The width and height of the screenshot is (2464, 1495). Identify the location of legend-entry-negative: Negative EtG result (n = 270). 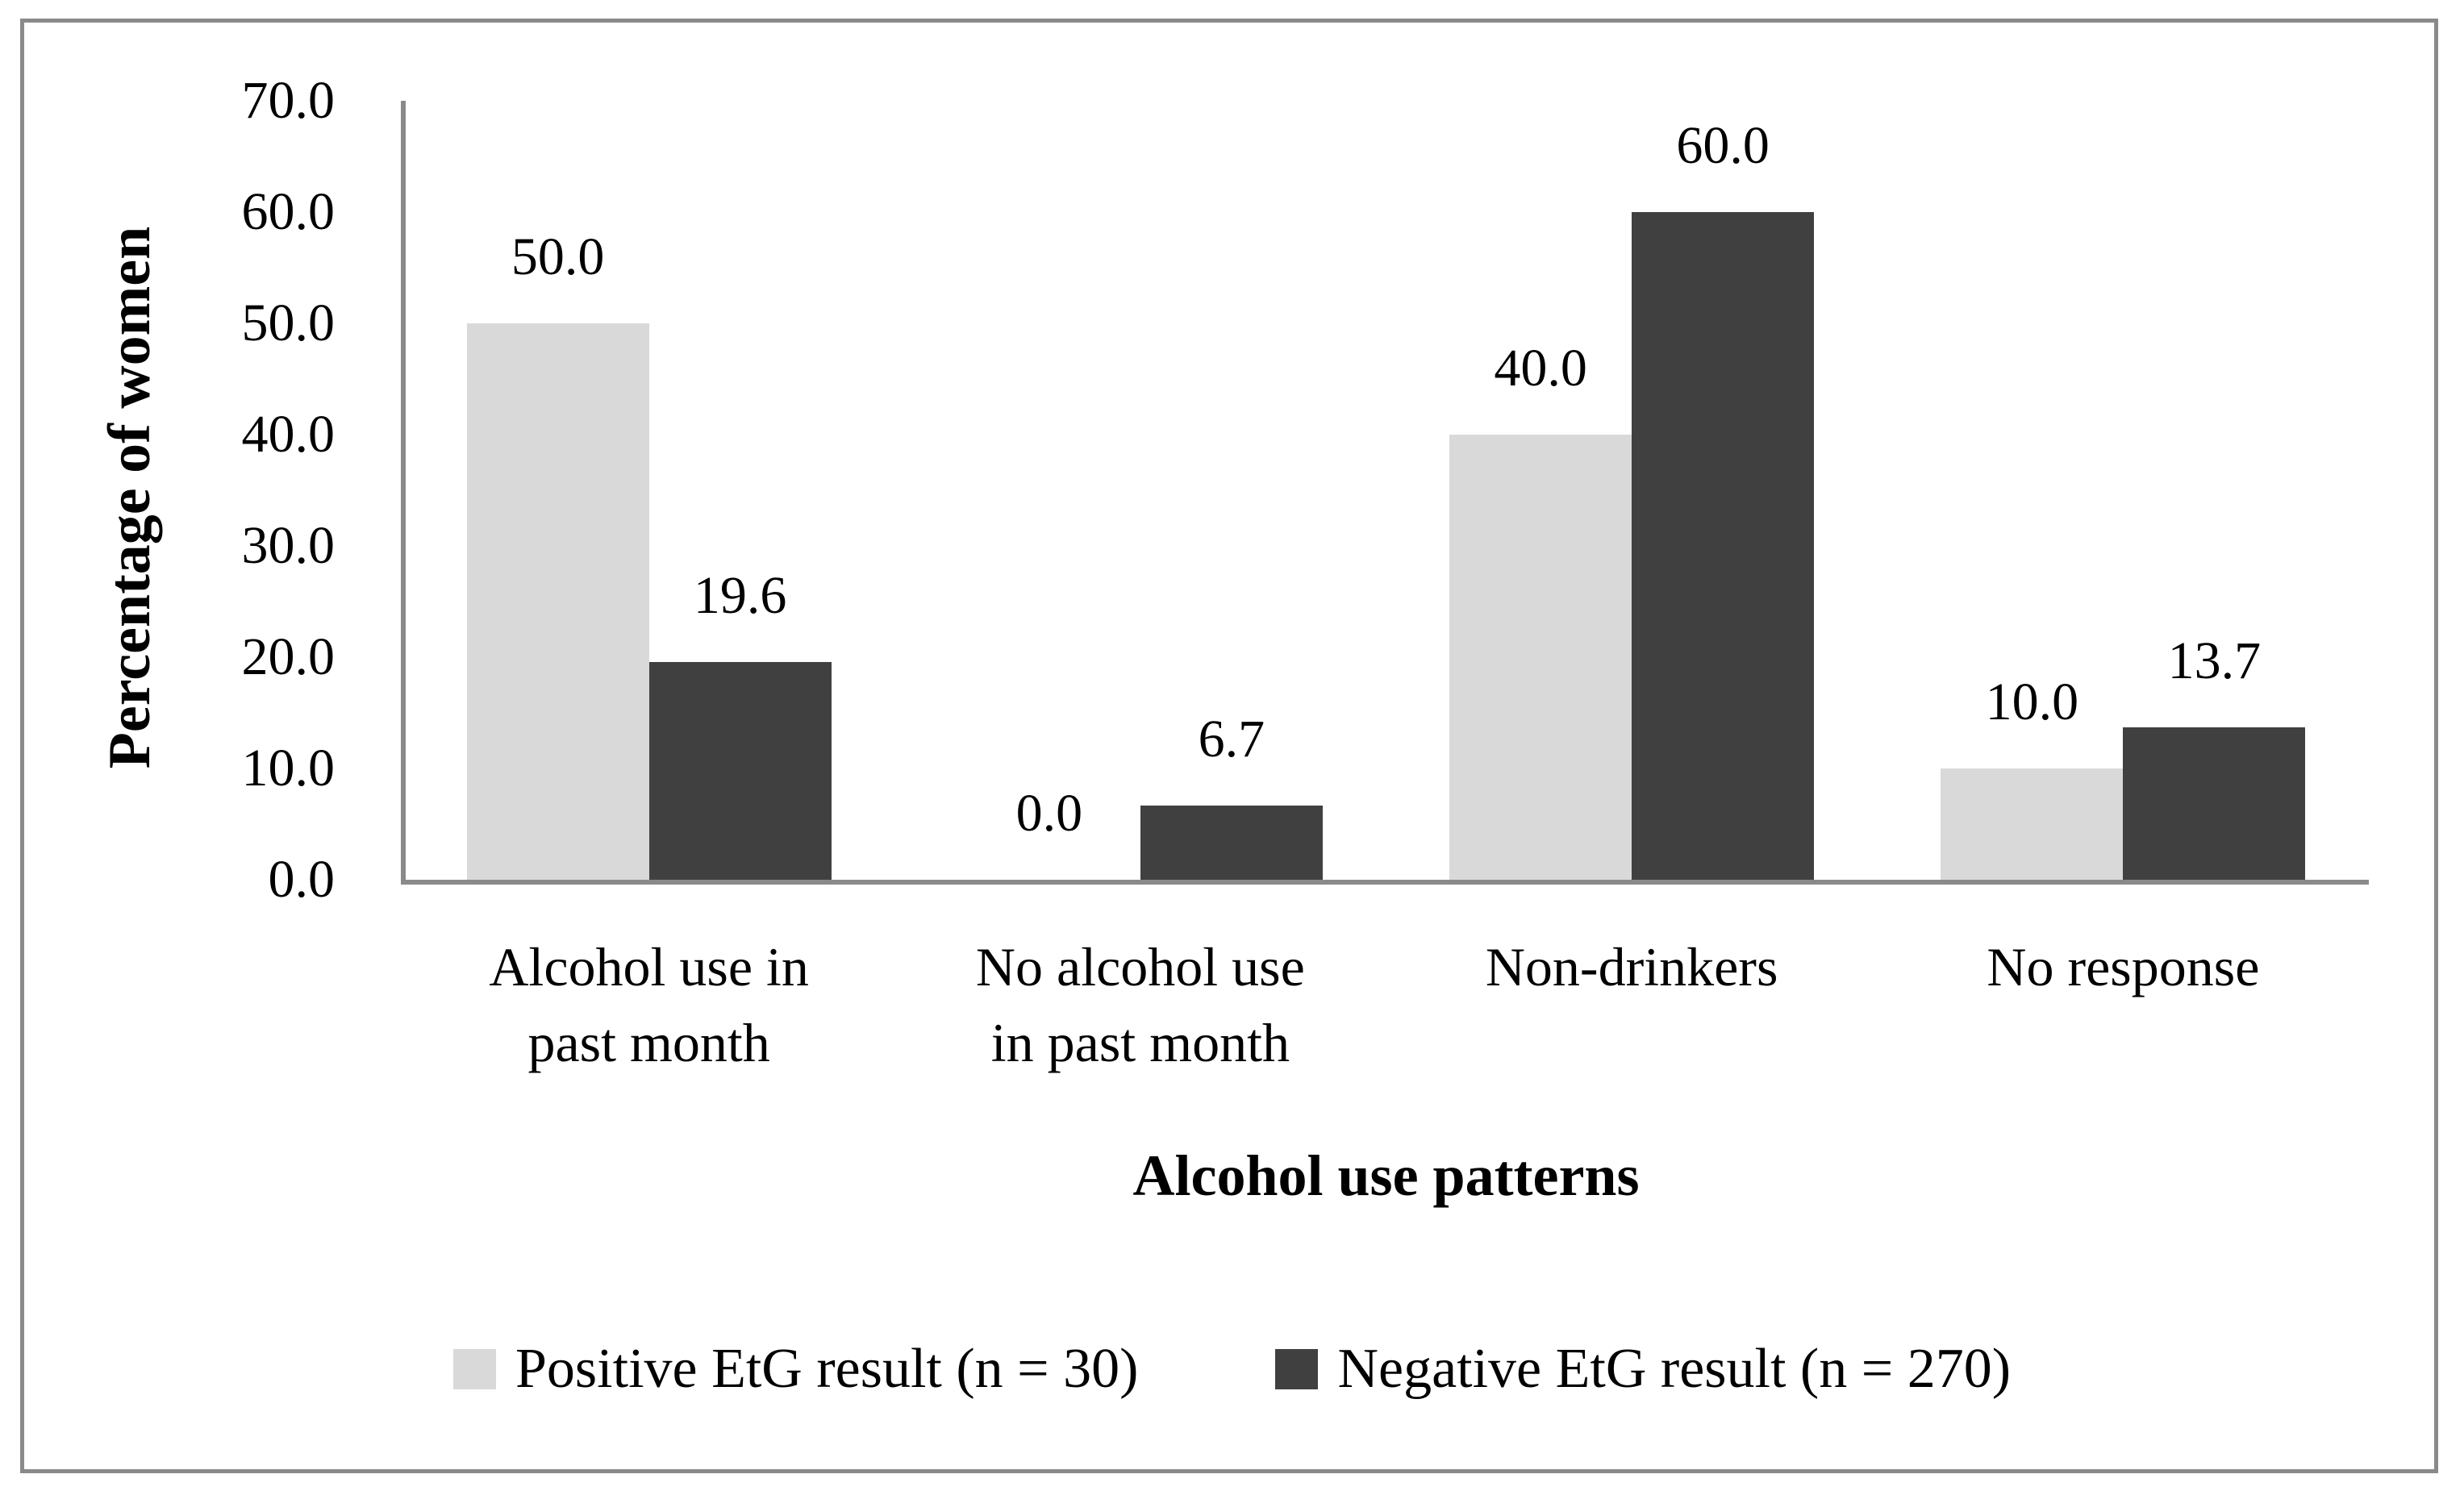
(1643, 1369).